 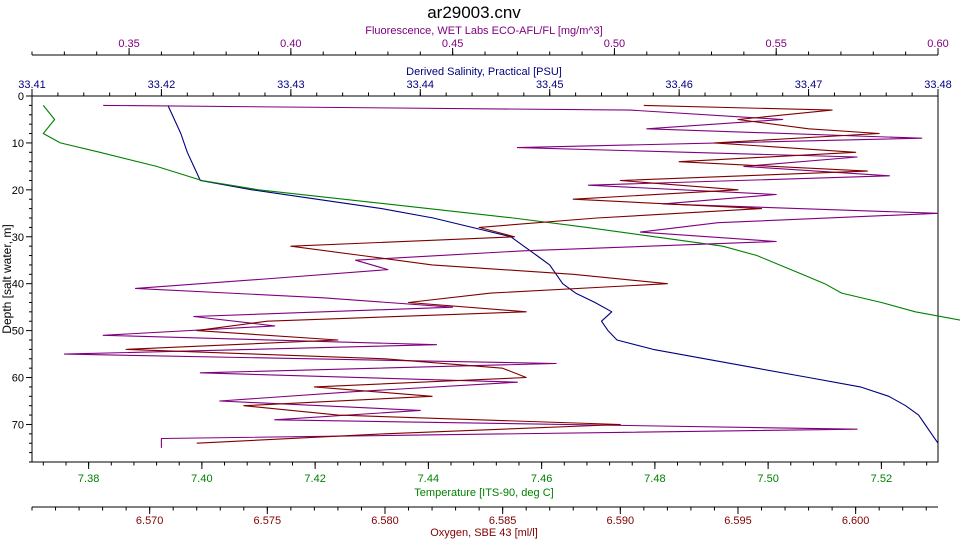 I want to click on temperature-tick-label: 7.40, so click(x=201, y=479).